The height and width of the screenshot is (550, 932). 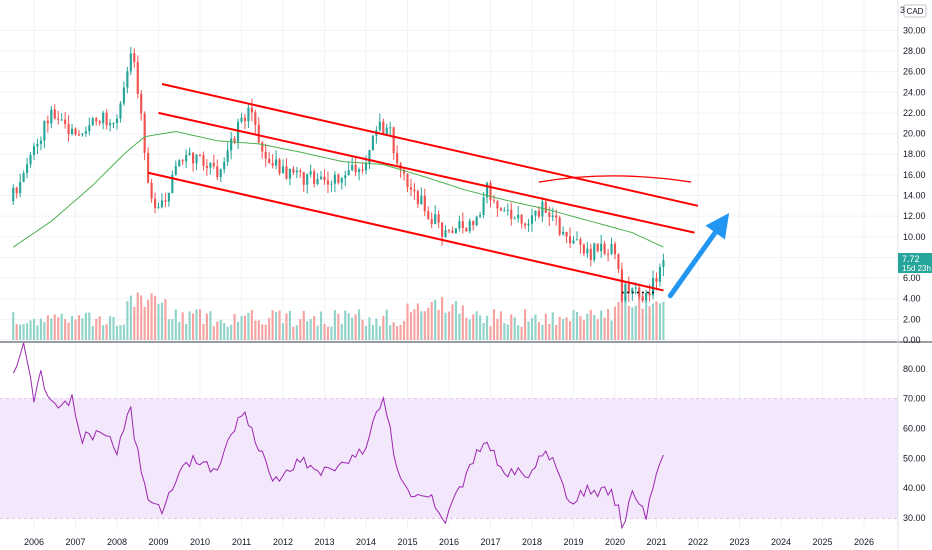 What do you see at coordinates (914, 30) in the screenshot?
I see `price-tick-label: 30.00` at bounding box center [914, 30].